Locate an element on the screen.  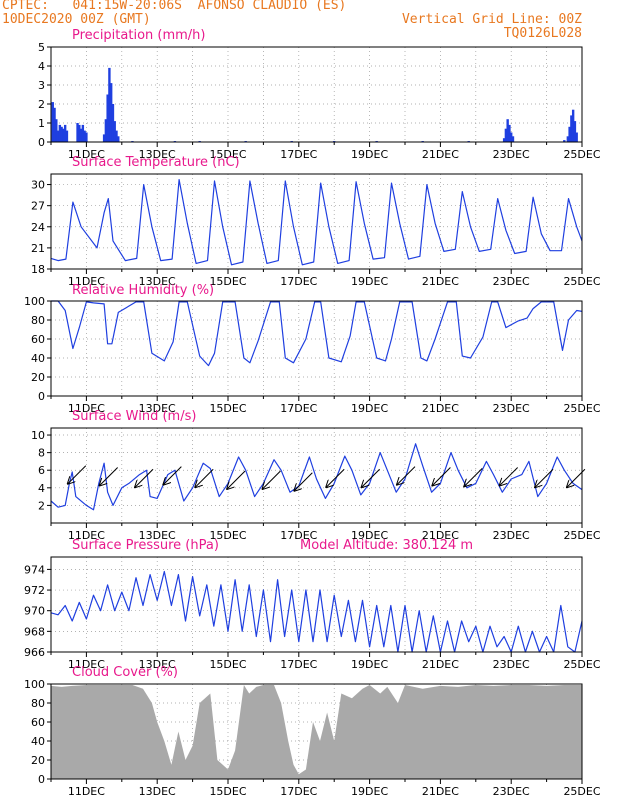
pressure-xtick-label: 13DEC is located at coordinates (157, 664).